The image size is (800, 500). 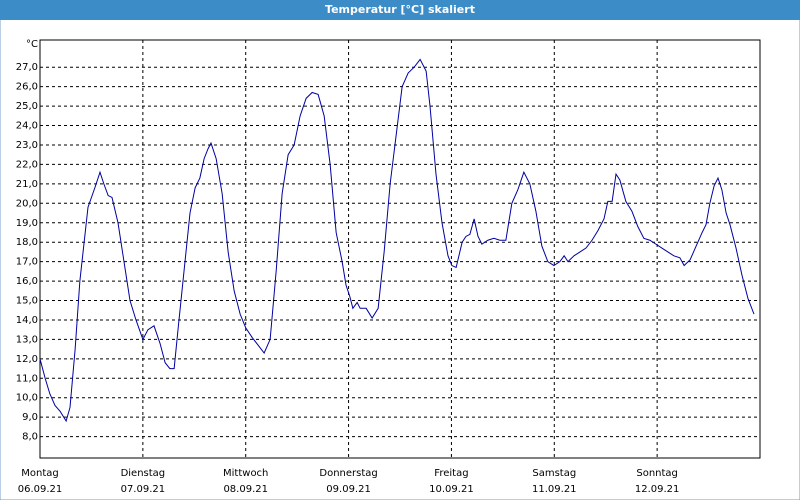 I want to click on y-tick-label: 25,0, so click(x=27, y=106).